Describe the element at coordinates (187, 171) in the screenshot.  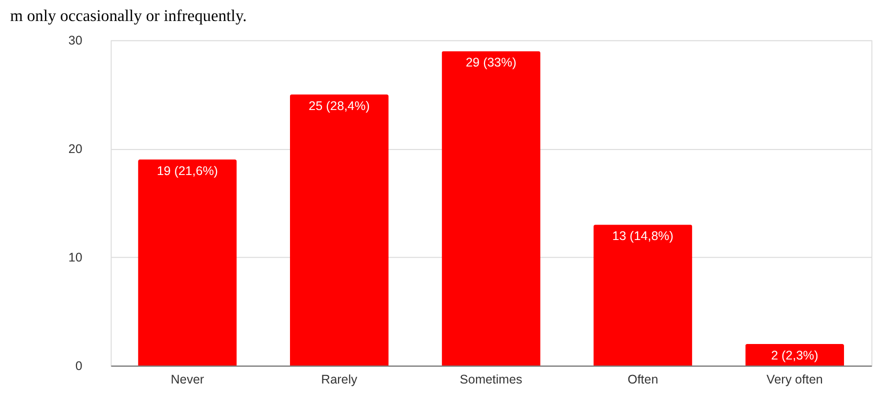
I see `data-label: 19 (21,6%)` at that location.